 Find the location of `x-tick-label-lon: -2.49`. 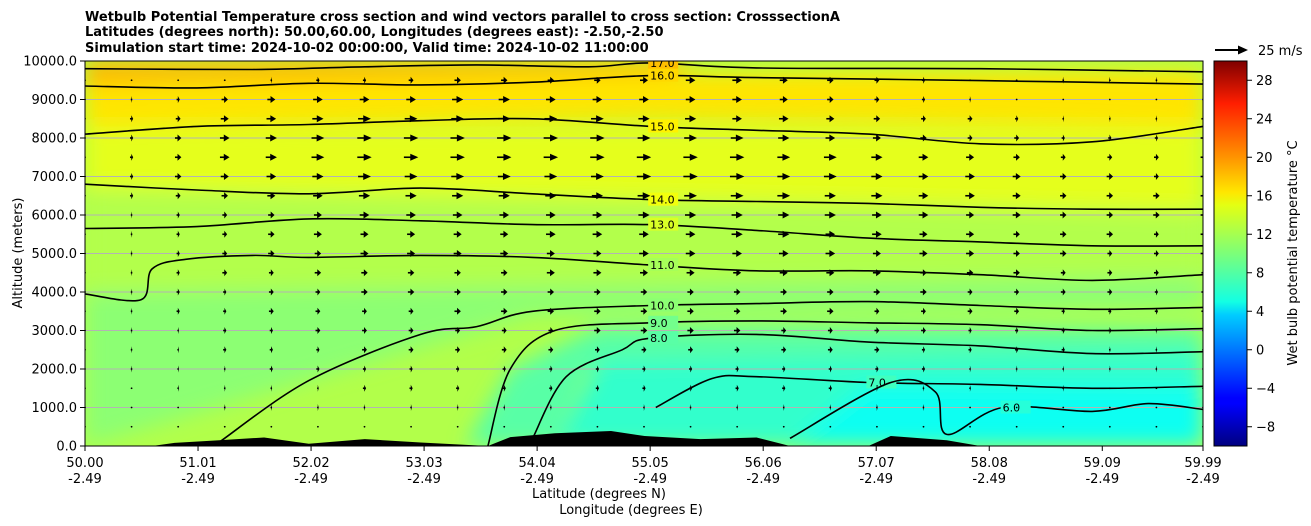

x-tick-label-lon: -2.49 is located at coordinates (1203, 479).